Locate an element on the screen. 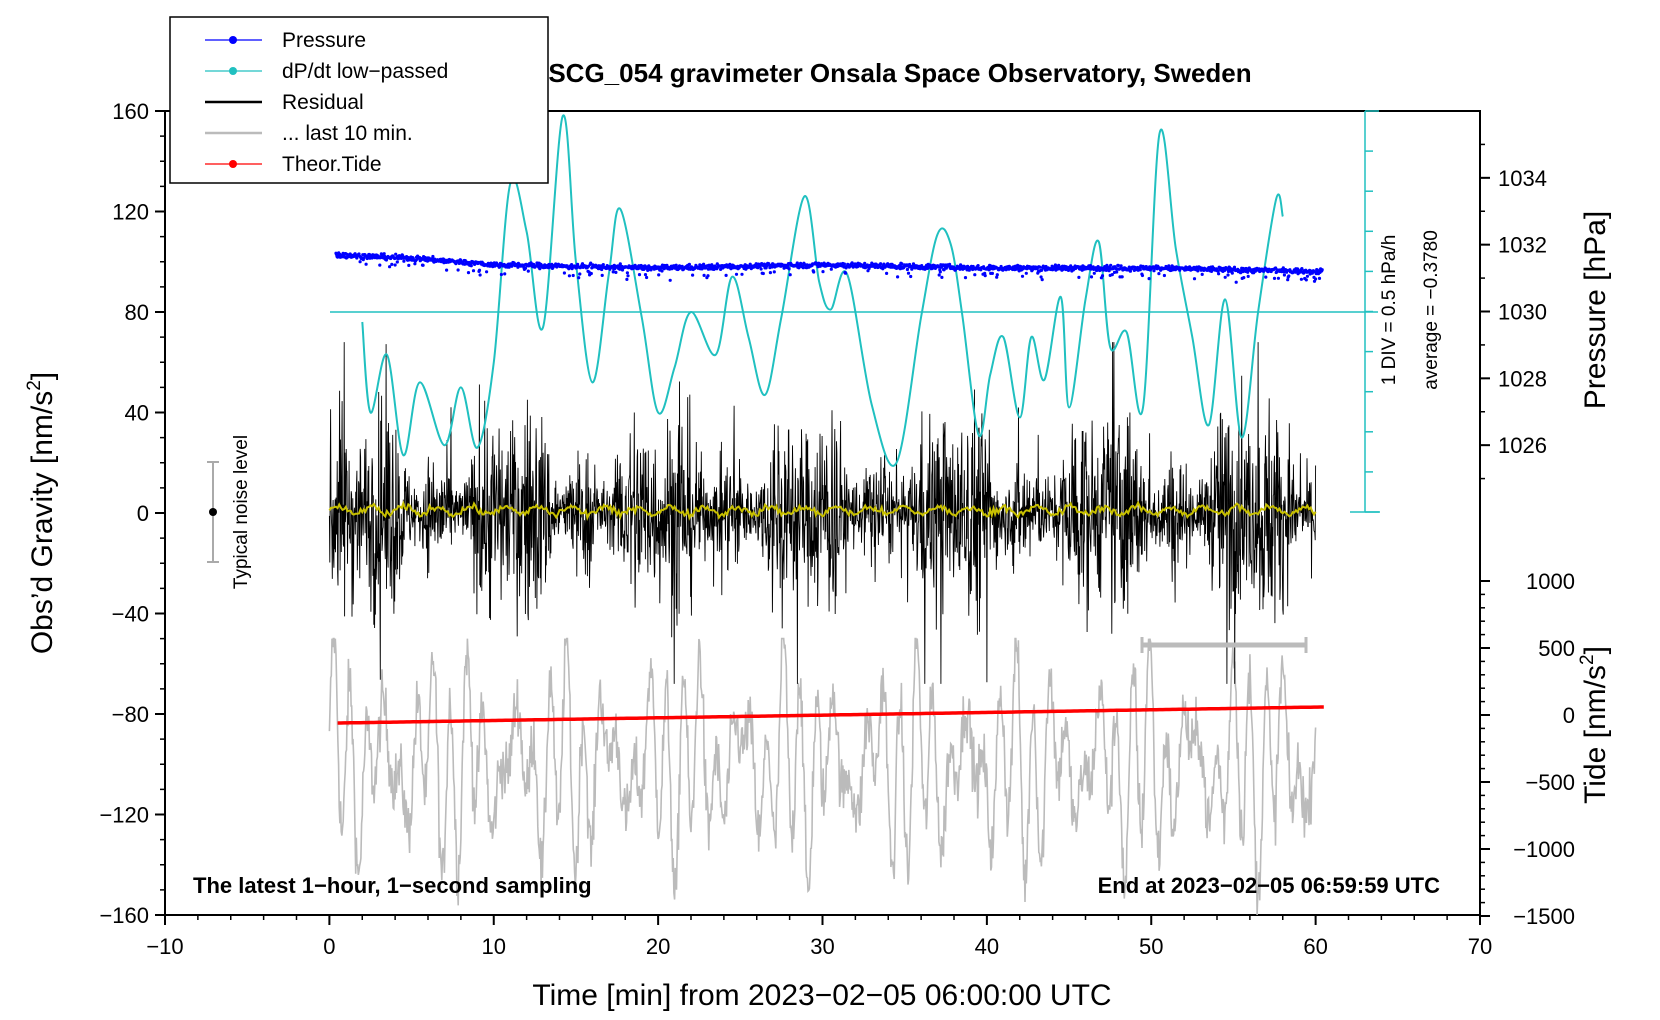  y-tick-label: −80 is located at coordinates (130, 714).